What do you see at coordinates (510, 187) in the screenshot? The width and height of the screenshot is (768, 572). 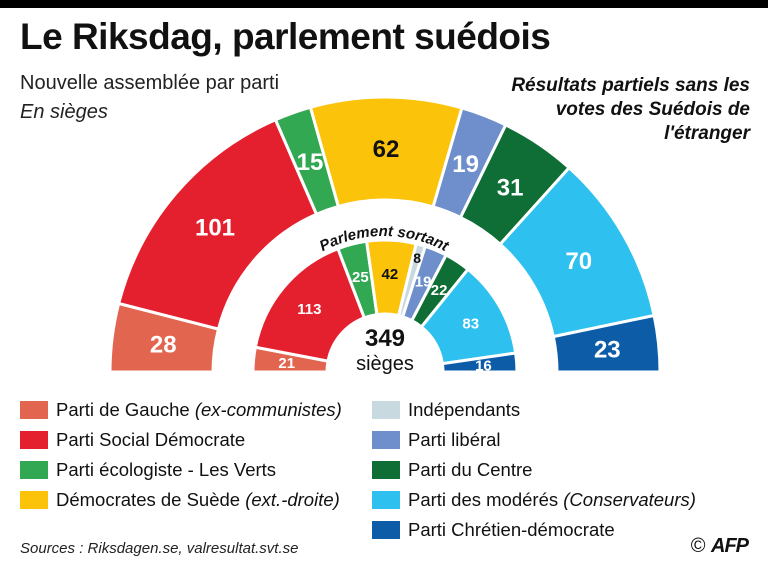 I see `outer-label-parti-du-centre: 31` at bounding box center [510, 187].